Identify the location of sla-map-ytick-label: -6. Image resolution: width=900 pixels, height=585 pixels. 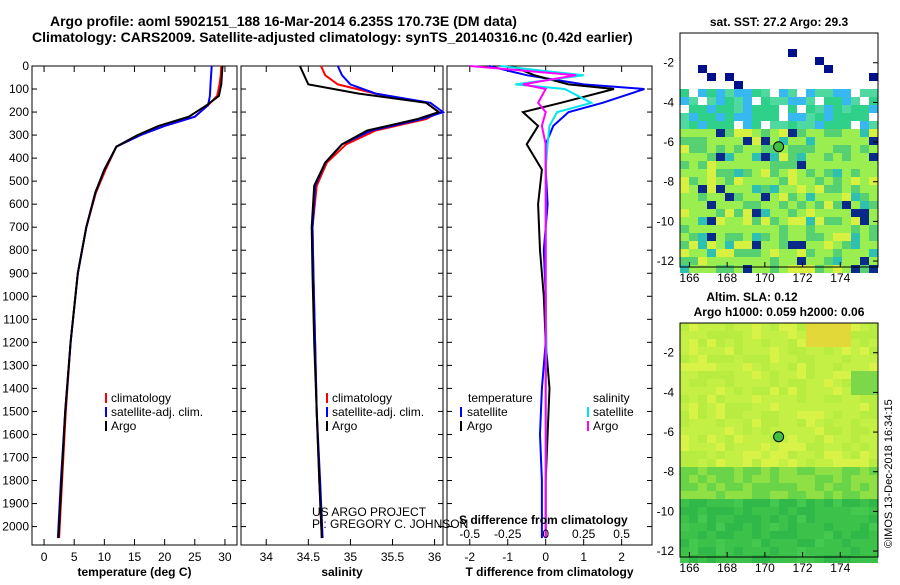
(668, 432).